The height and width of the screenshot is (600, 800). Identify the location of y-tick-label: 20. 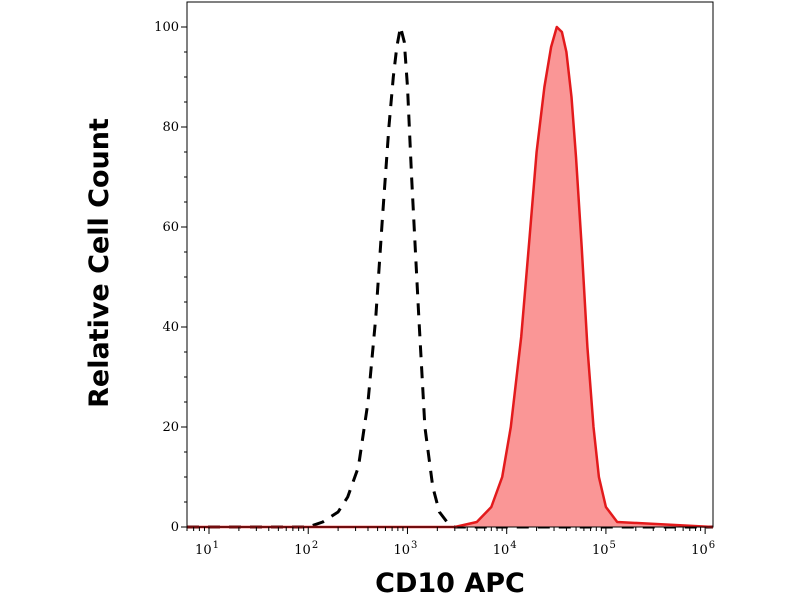
(170, 427).